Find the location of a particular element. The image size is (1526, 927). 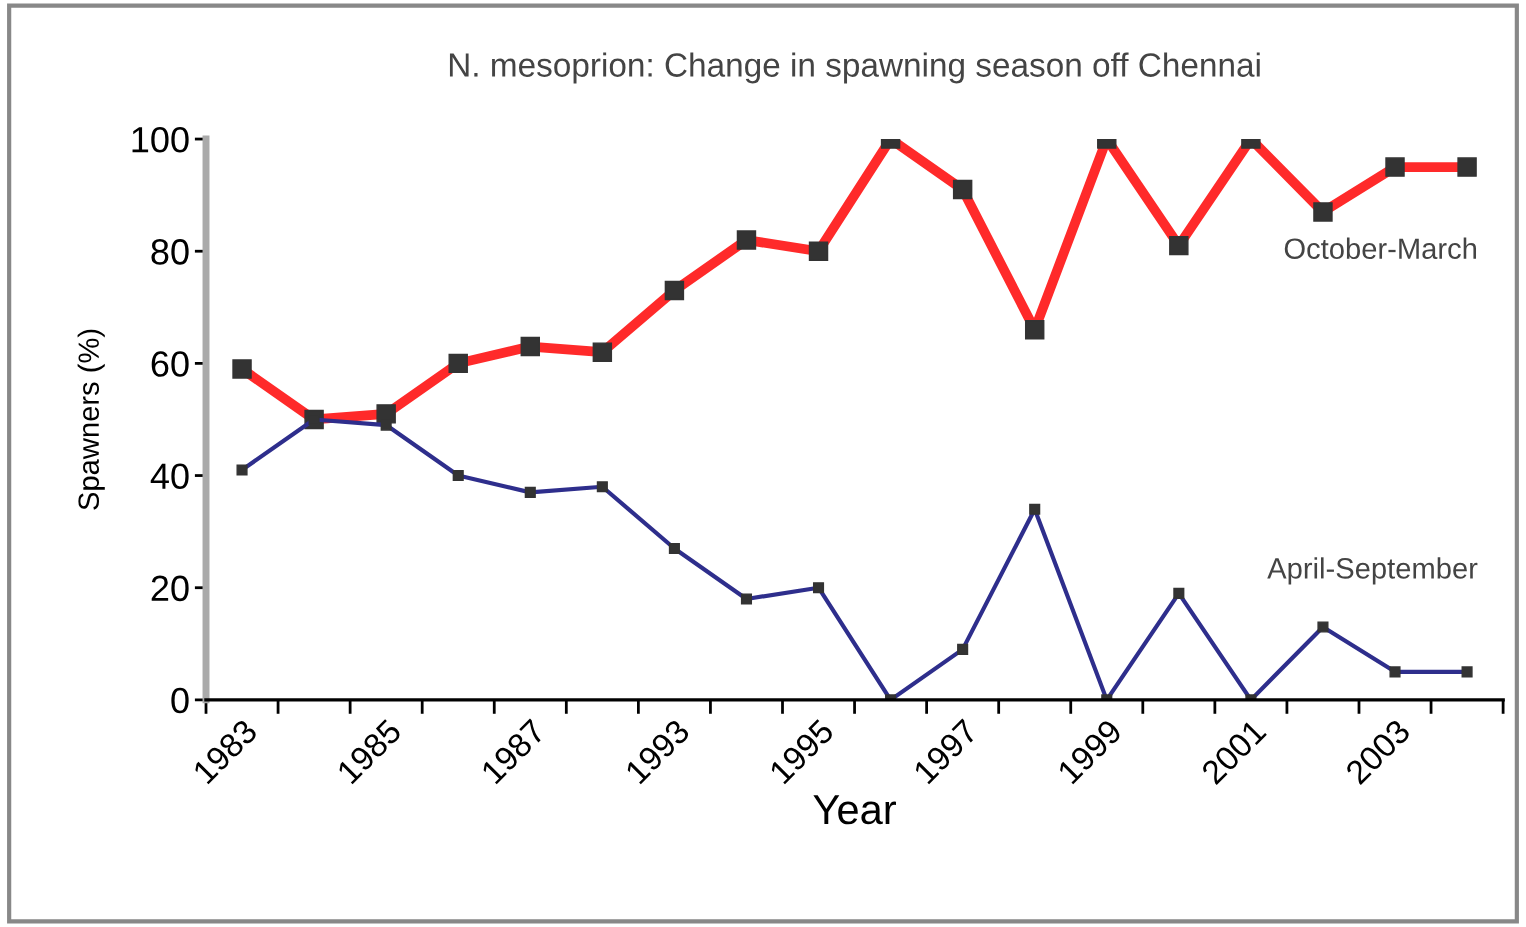

y-tick-label: 60 is located at coordinates (170, 364).